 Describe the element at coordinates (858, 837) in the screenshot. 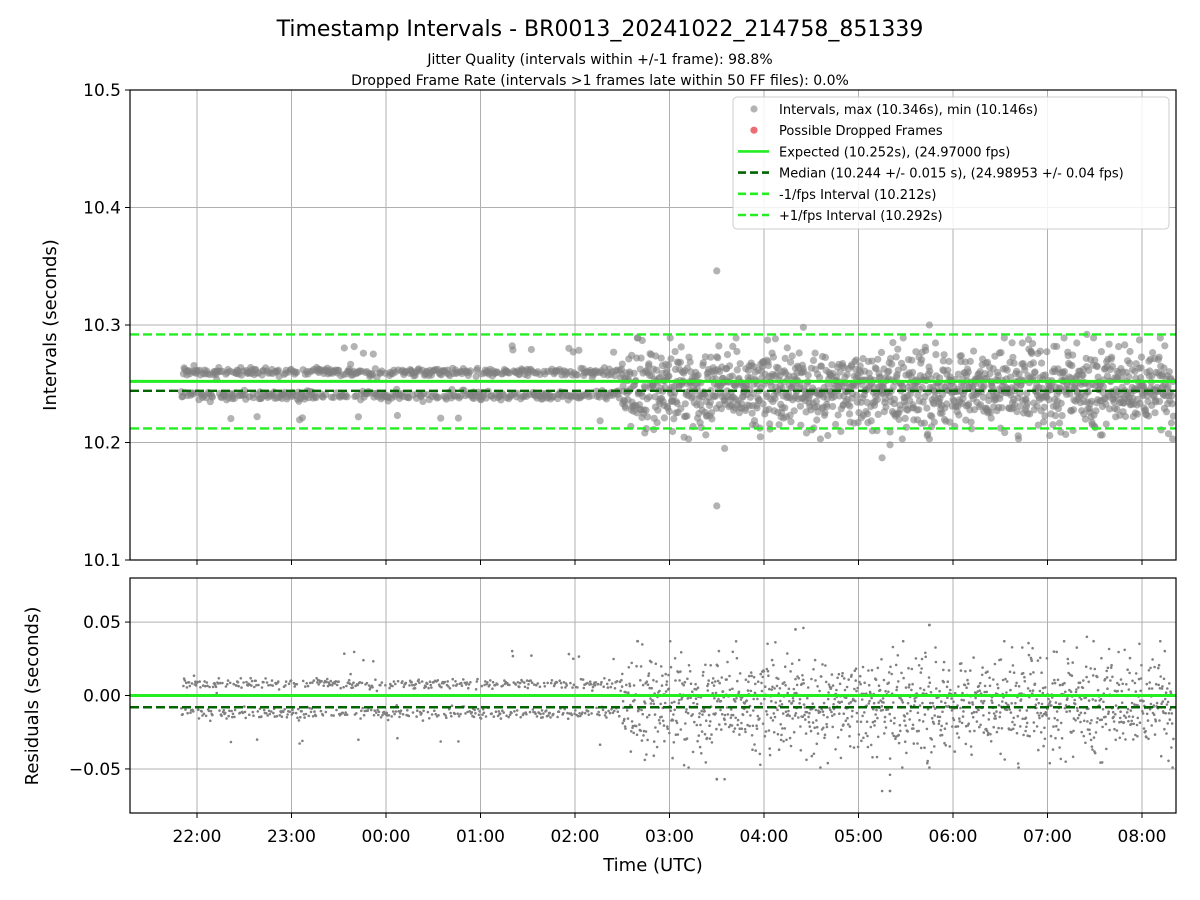

I see `x-tick-label: 05:00` at that location.